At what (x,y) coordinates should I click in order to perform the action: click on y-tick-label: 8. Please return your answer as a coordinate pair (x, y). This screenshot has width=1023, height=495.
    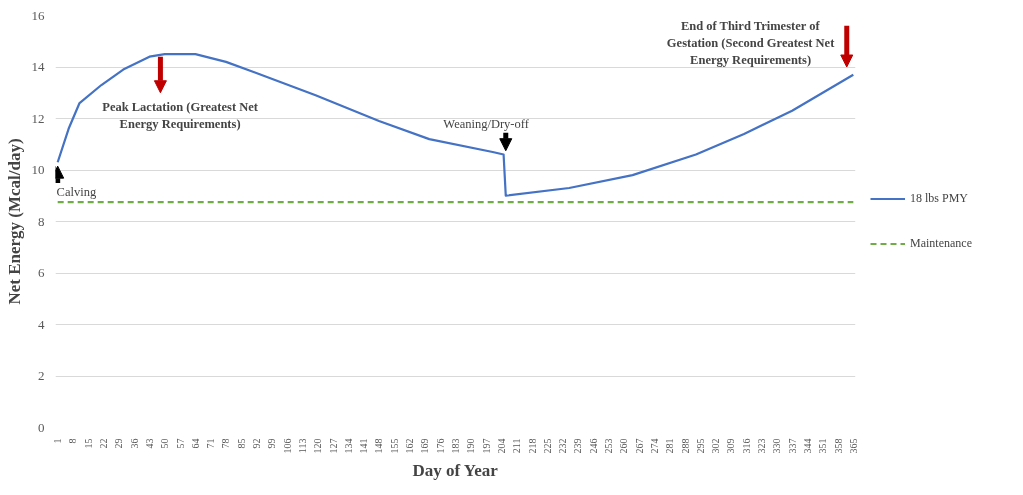
    Looking at the image, I should click on (41, 221).